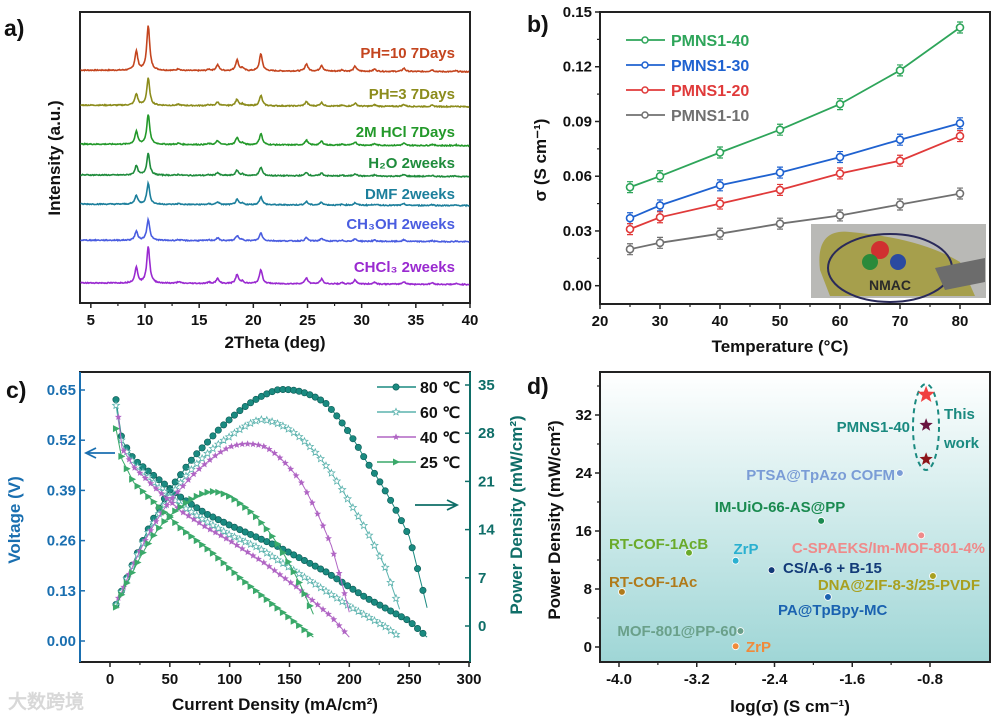  What do you see at coordinates (926, 393) in the screenshot?
I see `this-work-star-point` at bounding box center [926, 393].